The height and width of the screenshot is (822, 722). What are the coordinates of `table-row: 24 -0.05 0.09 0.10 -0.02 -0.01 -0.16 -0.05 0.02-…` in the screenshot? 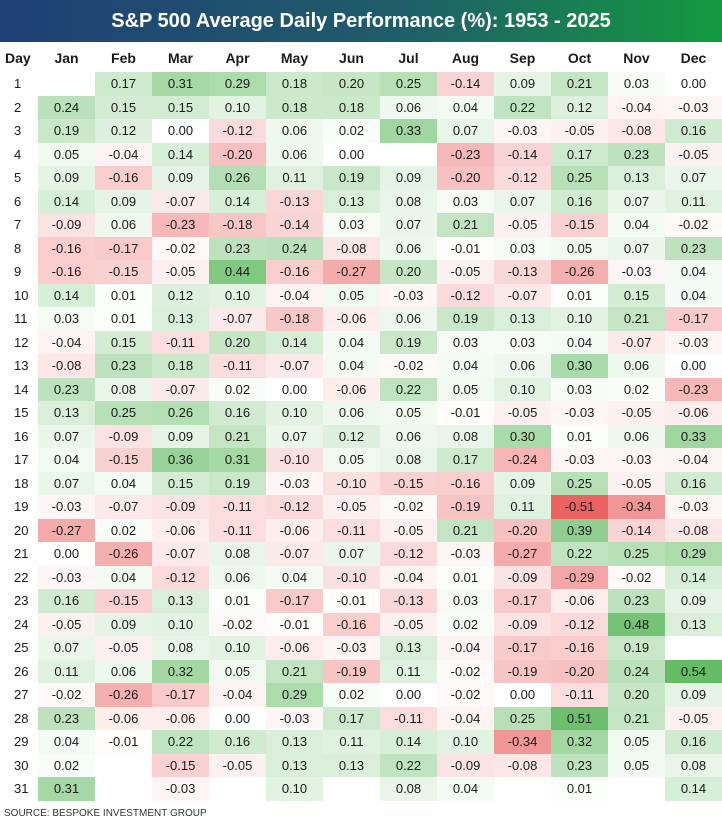 It's located at (361, 624).